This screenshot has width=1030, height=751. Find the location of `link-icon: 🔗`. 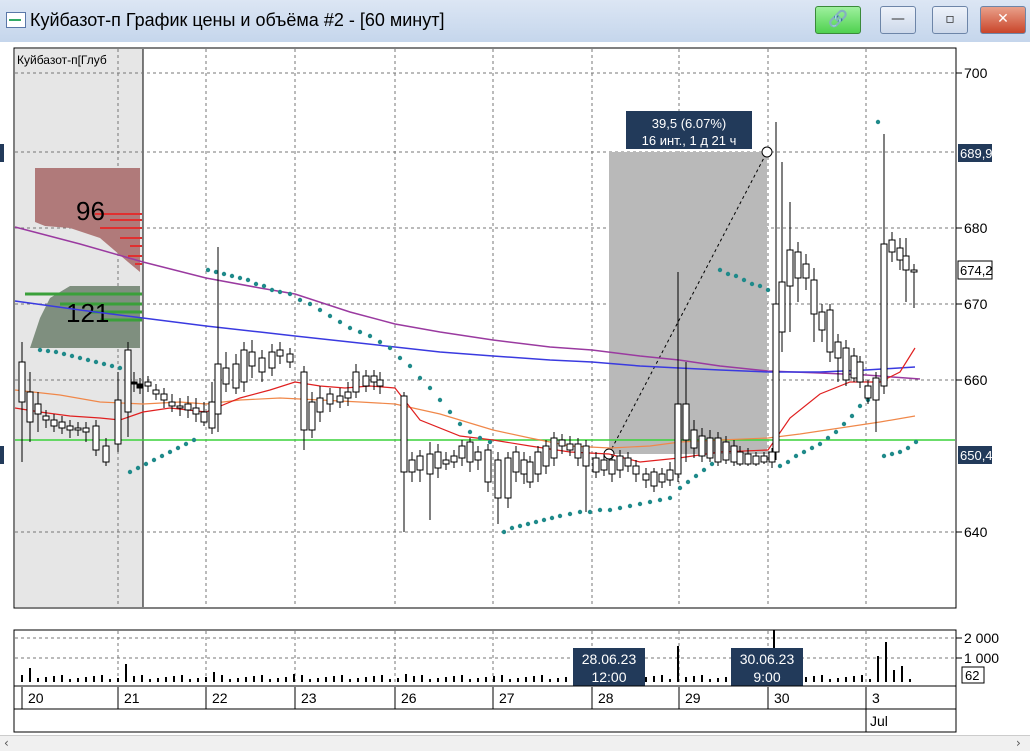

link-icon: 🔗 is located at coordinates (838, 20).